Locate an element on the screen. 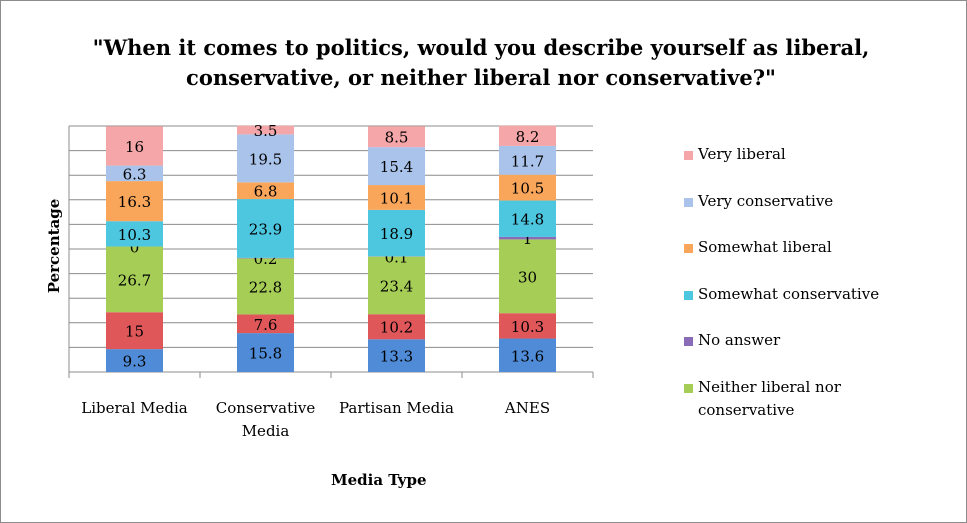 This screenshot has width=967, height=523. legend-label: No answer is located at coordinates (739, 340).